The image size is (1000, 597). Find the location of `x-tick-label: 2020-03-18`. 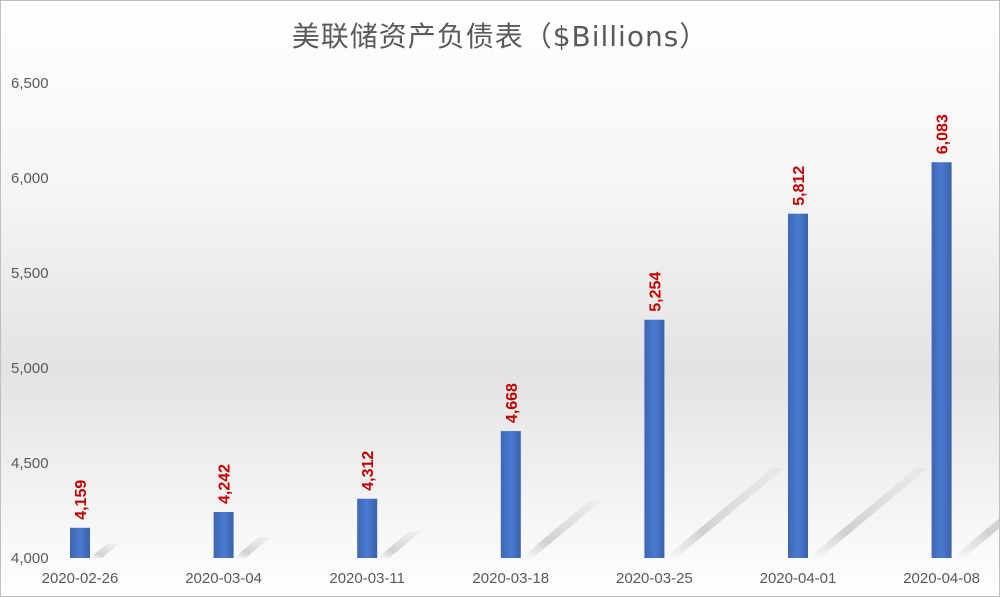

x-tick-label: 2020-03-18 is located at coordinates (510, 578).